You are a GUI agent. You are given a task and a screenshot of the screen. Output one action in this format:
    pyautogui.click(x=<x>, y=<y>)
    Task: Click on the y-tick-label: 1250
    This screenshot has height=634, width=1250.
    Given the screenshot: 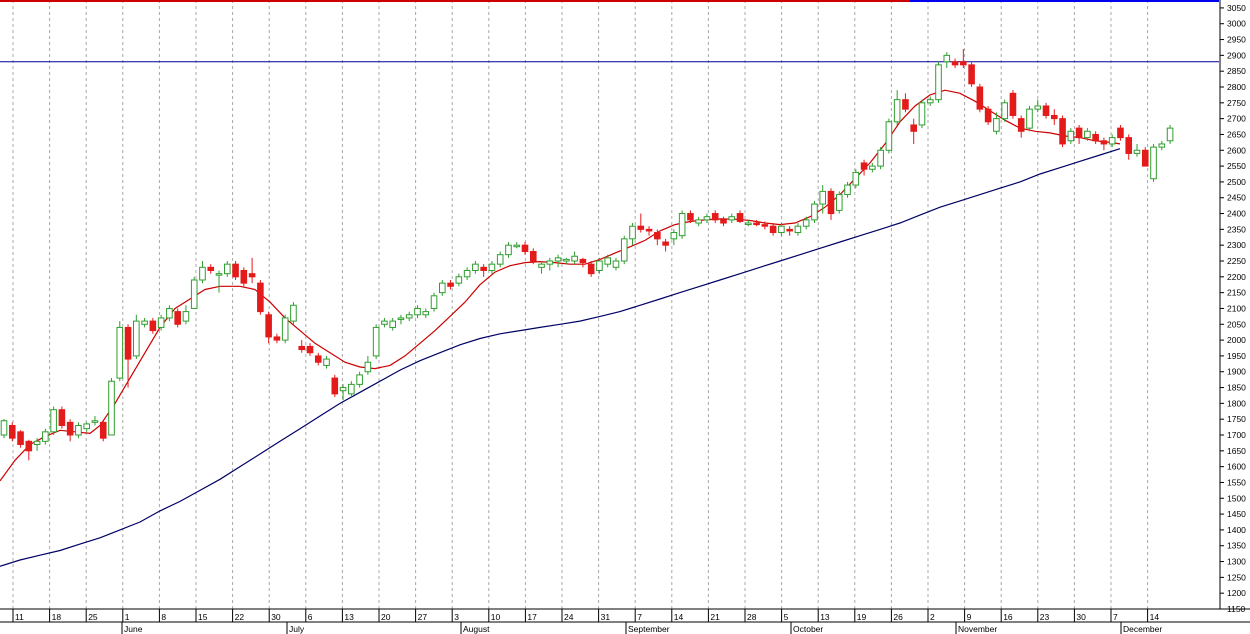 What is the action you would take?
    pyautogui.click(x=1236, y=577)
    